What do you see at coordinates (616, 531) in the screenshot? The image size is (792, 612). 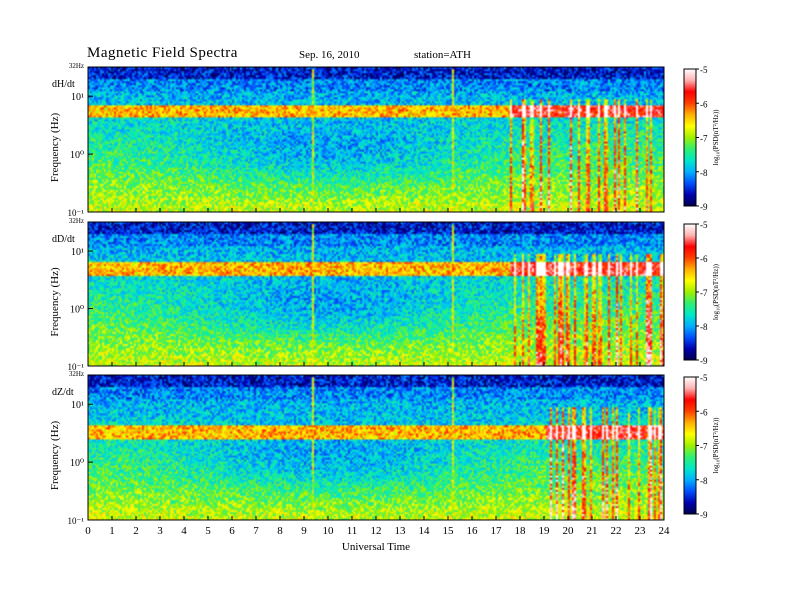 I see `x-tick-label: 22` at bounding box center [616, 531].